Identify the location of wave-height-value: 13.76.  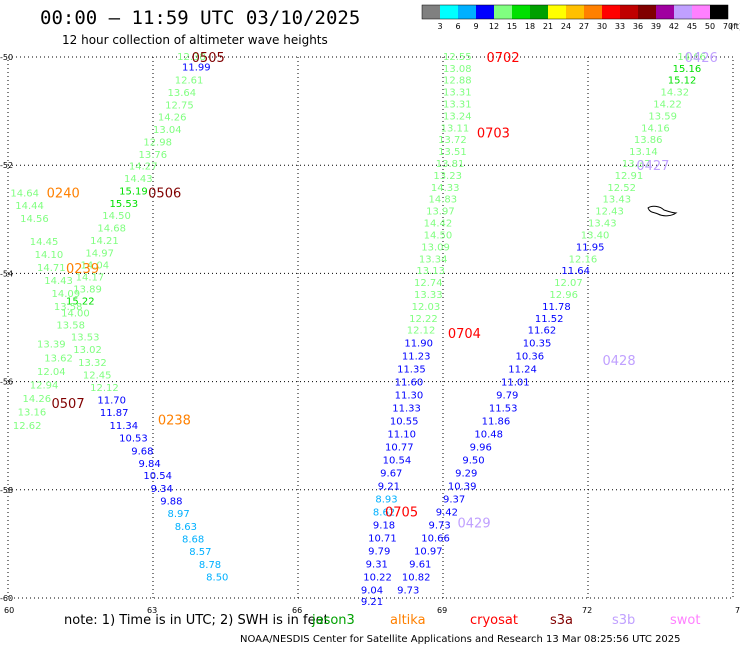
(153, 155).